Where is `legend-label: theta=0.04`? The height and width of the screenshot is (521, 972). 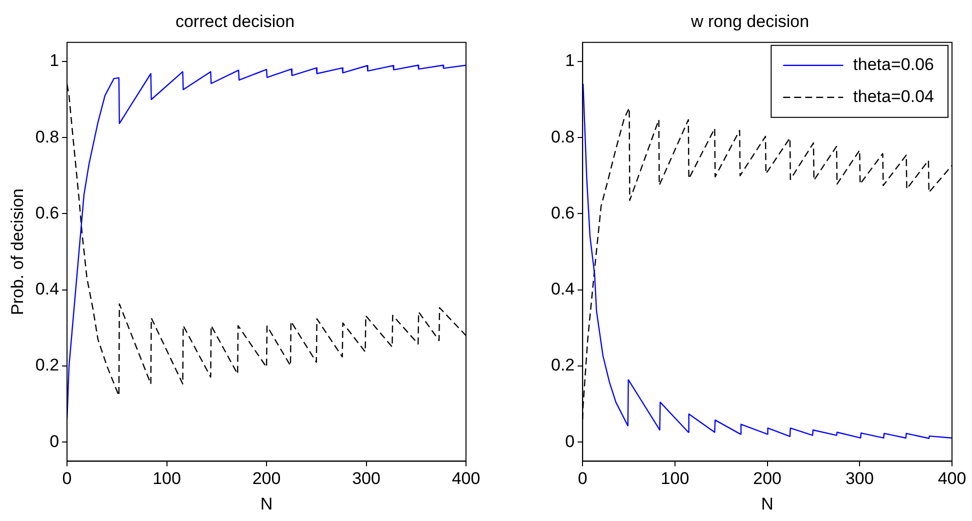
legend-label: theta=0.04 is located at coordinates (893, 96).